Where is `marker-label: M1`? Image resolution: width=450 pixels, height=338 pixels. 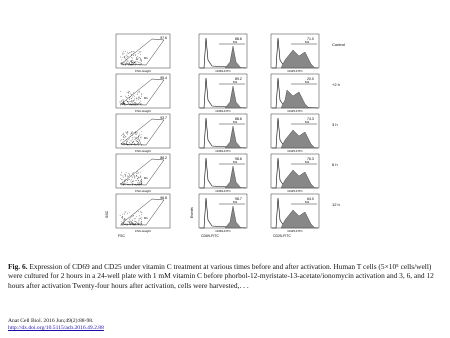 marker-label: M1 is located at coordinates (307, 162).